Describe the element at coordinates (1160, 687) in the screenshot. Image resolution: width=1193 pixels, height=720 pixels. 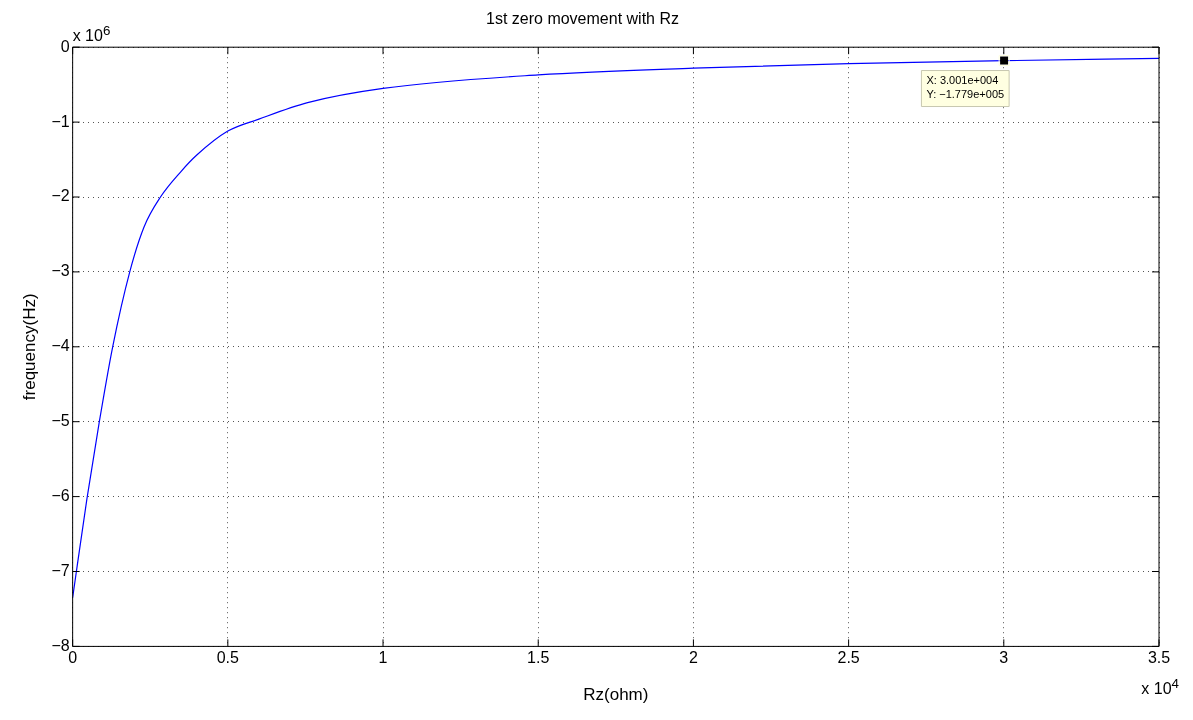
I see `text: x 10$^{4}$` at that location.